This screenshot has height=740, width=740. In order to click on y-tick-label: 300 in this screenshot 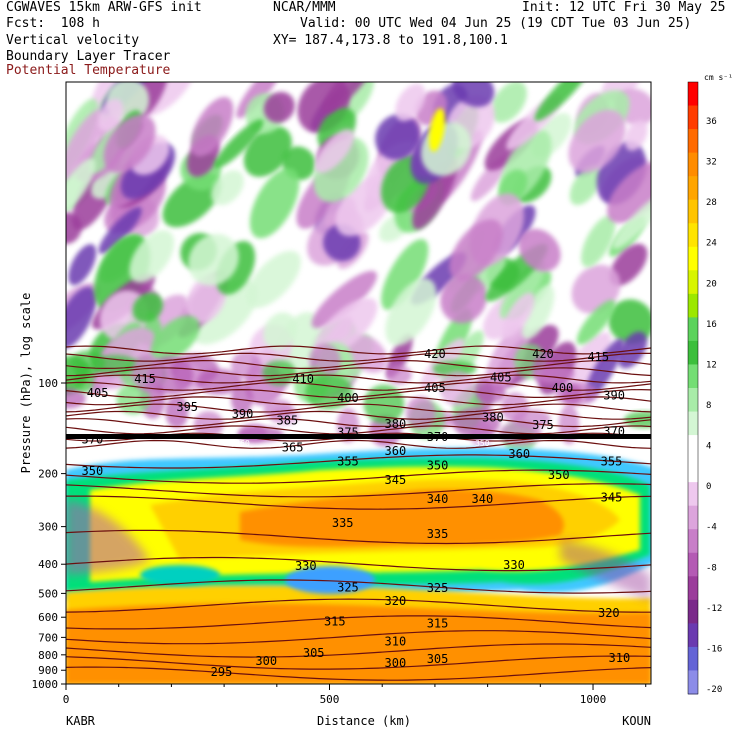, I will do `click(48, 527)`.